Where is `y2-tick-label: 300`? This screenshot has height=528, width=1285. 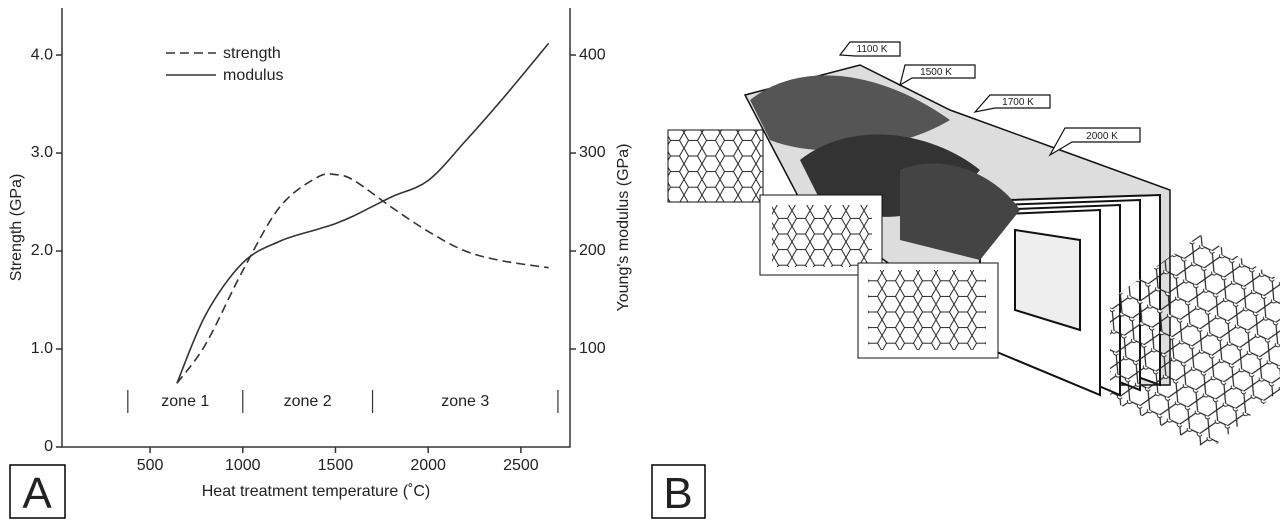 y2-tick-label: 300 is located at coordinates (592, 152).